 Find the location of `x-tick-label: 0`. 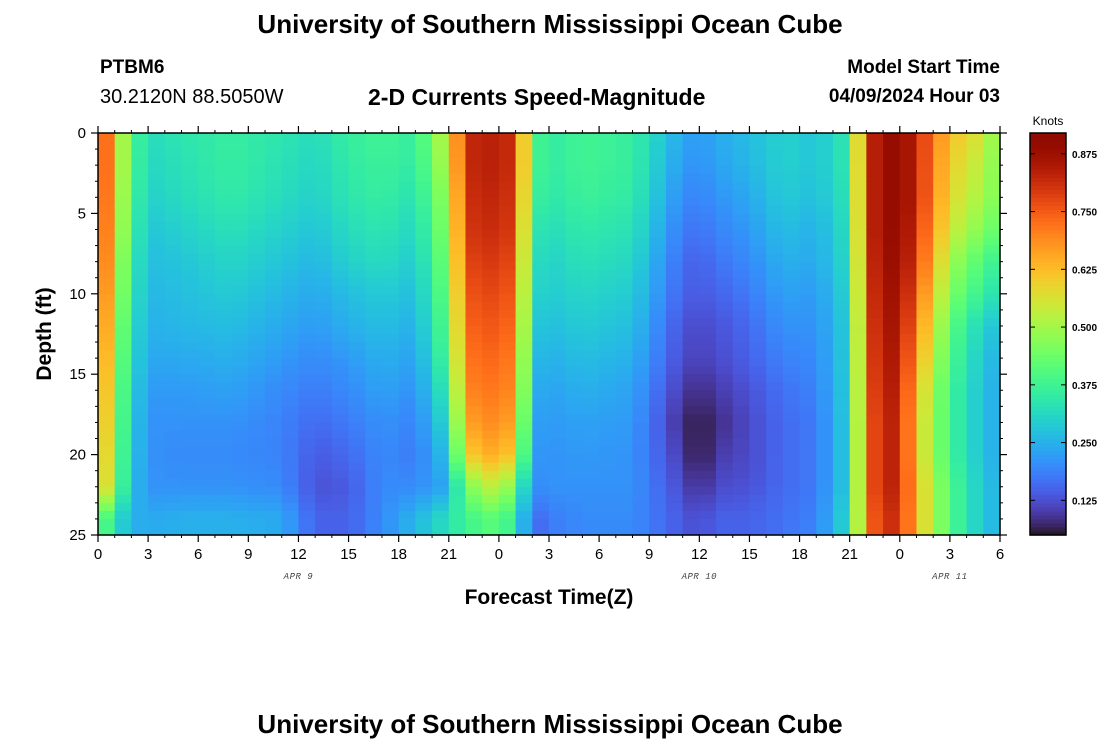

x-tick-label: 0 is located at coordinates (900, 554).